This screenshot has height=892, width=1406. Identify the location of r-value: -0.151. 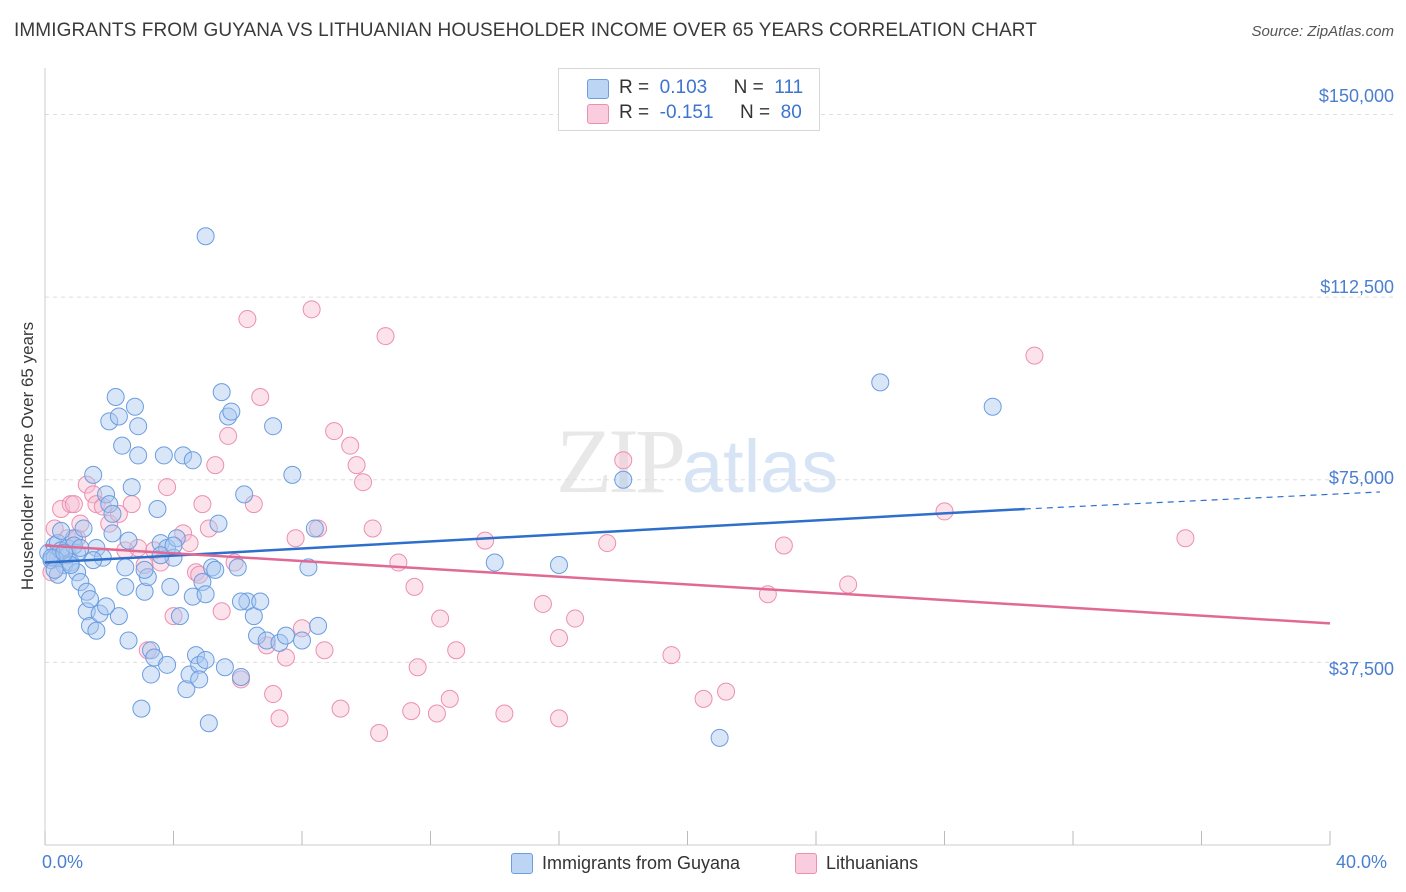
(686, 112).